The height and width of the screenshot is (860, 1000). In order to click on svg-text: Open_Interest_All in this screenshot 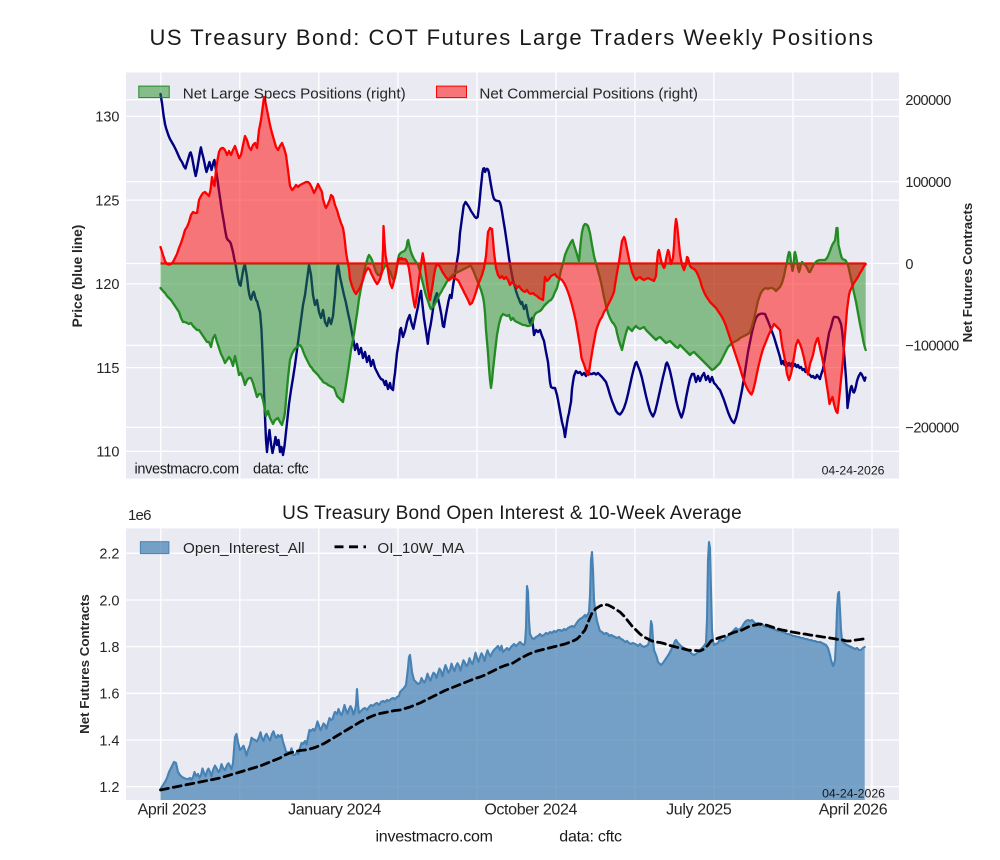, I will do `click(244, 548)`.